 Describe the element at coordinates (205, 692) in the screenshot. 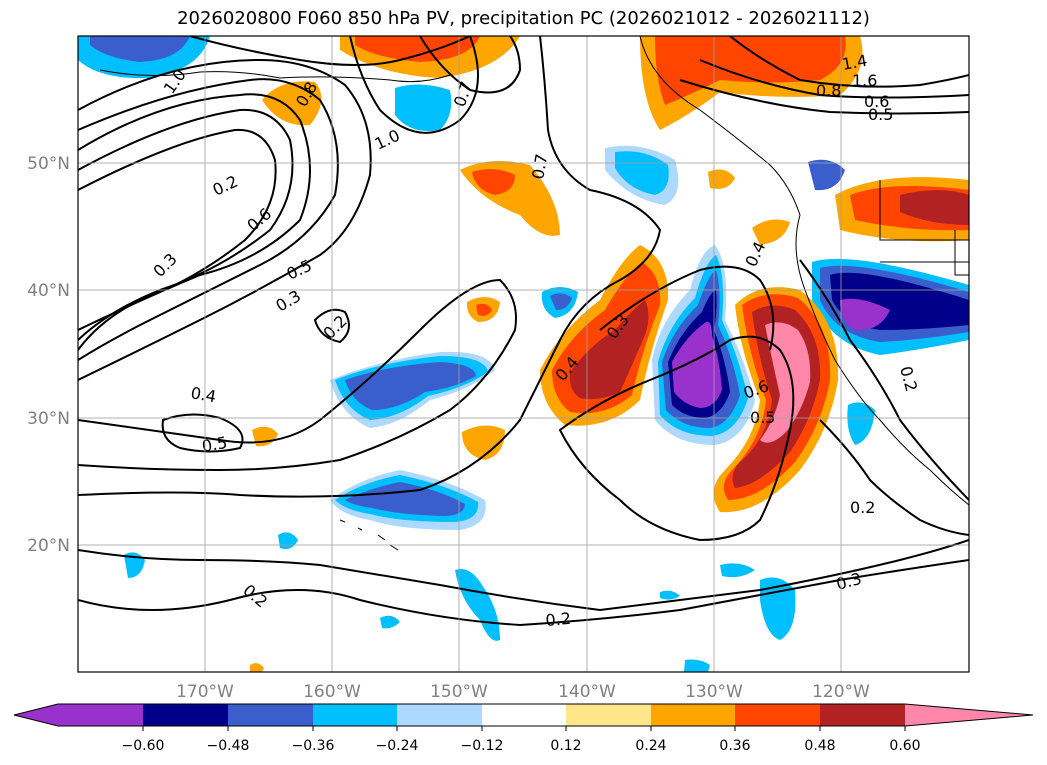

I see `lon-label: 170°W` at that location.